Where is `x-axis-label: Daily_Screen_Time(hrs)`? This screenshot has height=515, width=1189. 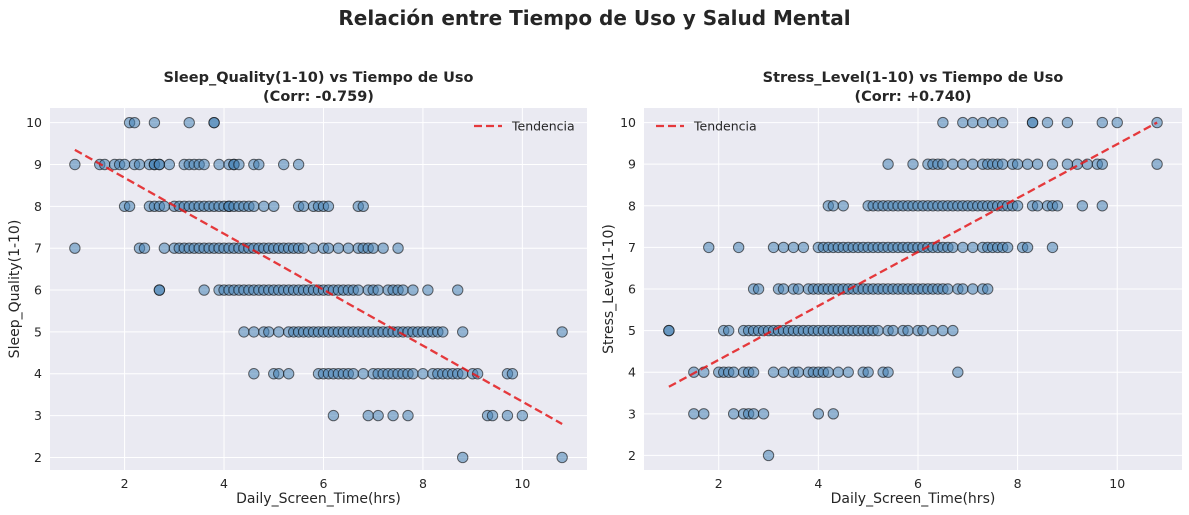 x-axis-label: Daily_Screen_Time(hrs) is located at coordinates (913, 499).